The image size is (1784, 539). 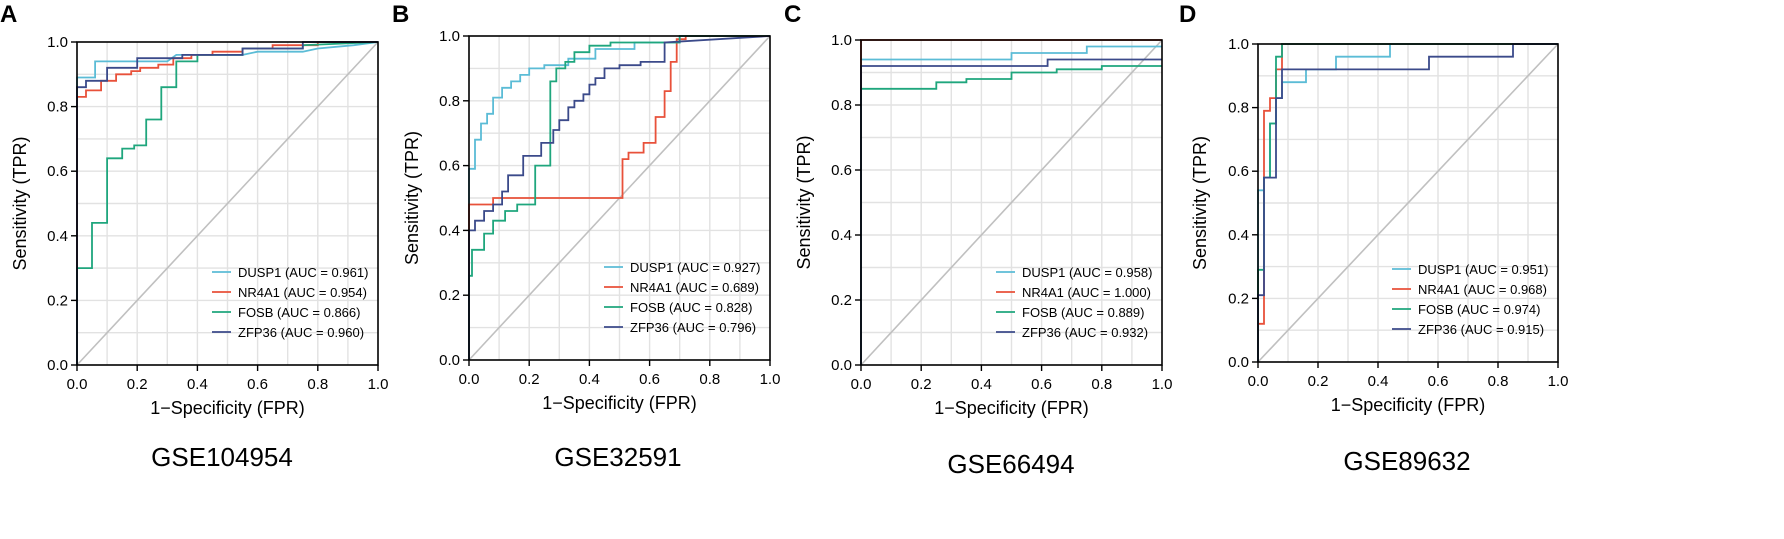 What do you see at coordinates (695, 267) in the screenshot?
I see `legend-entry-dusp1: DUSP1 (AUC = 0.927)` at bounding box center [695, 267].